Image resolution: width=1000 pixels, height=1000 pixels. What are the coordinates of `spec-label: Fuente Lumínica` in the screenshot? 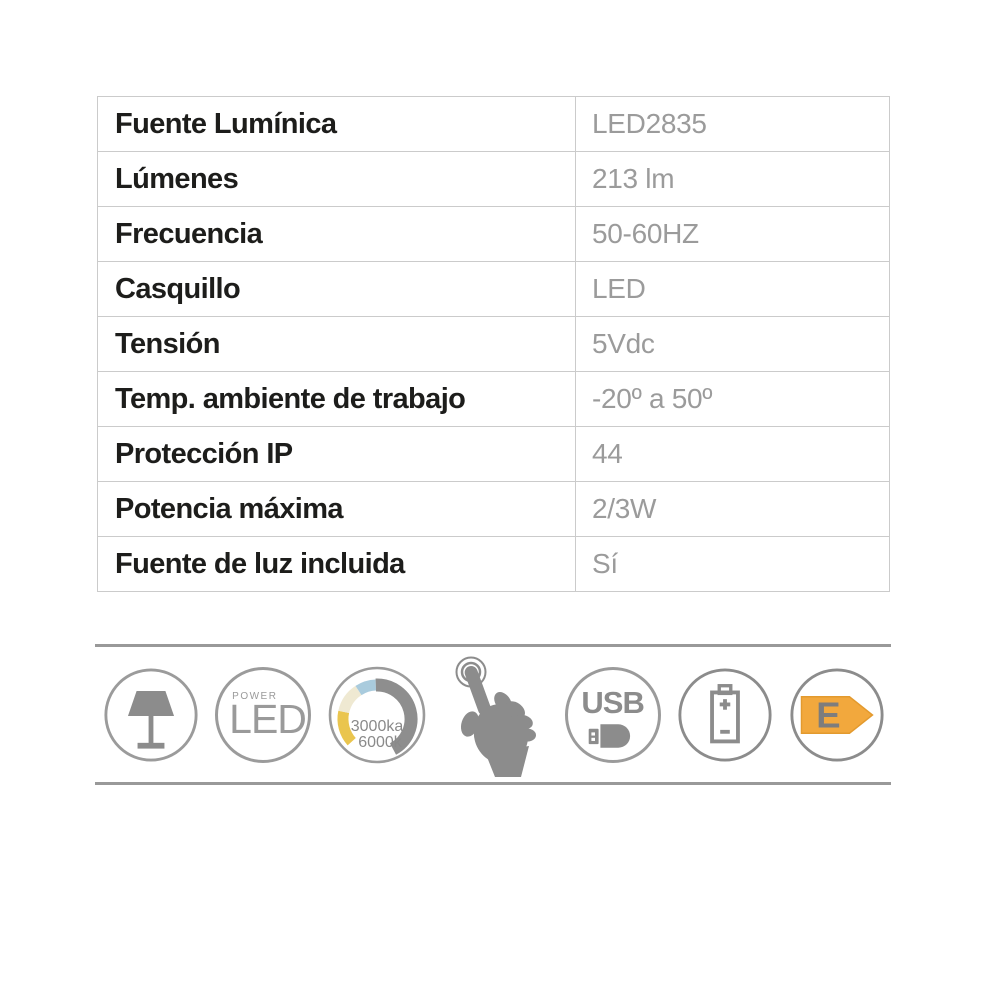 It's located at (336, 124).